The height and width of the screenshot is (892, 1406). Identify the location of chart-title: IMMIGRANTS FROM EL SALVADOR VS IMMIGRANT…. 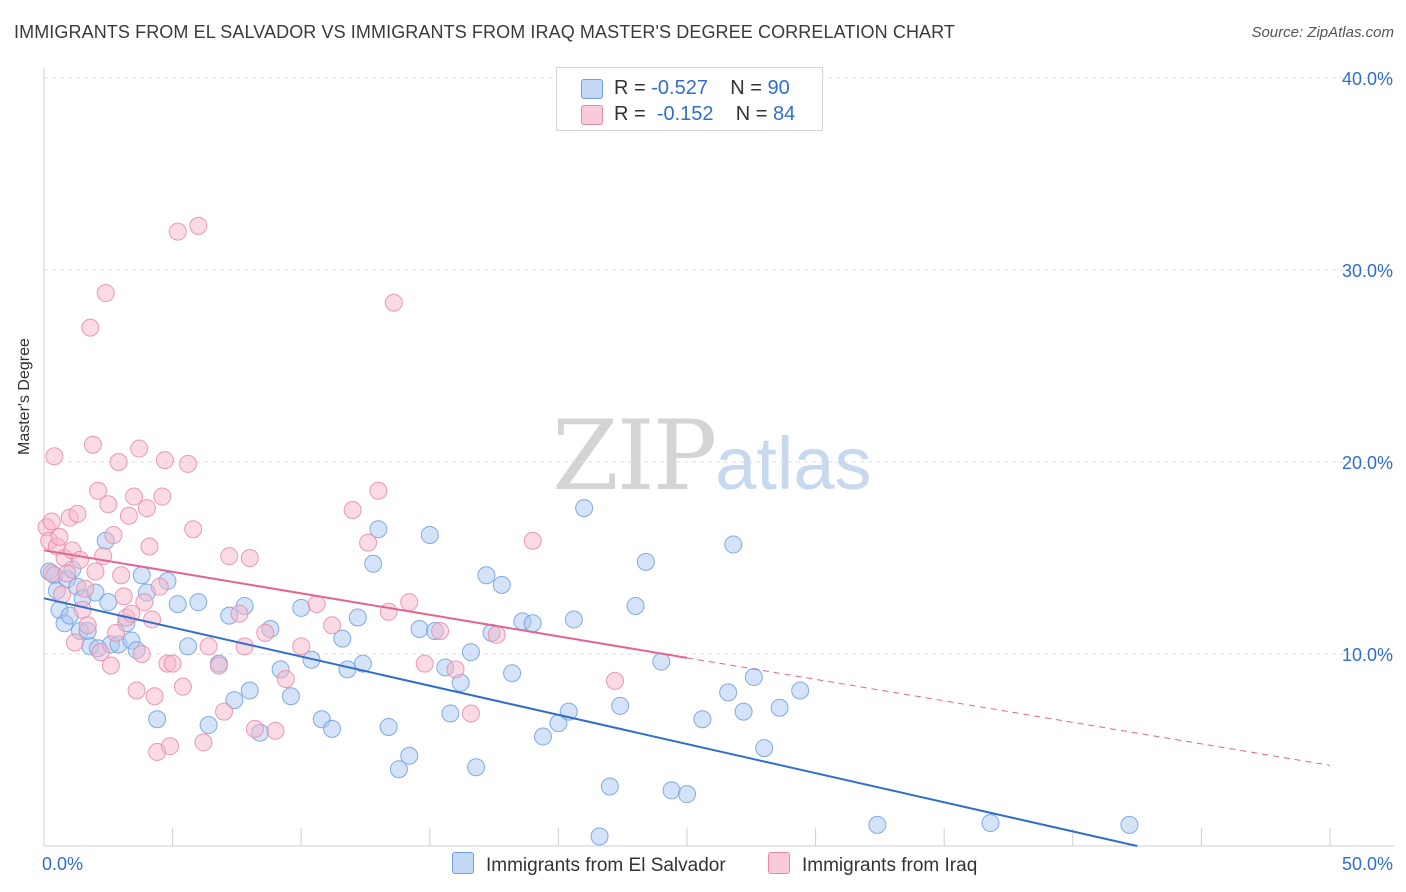
(485, 32).